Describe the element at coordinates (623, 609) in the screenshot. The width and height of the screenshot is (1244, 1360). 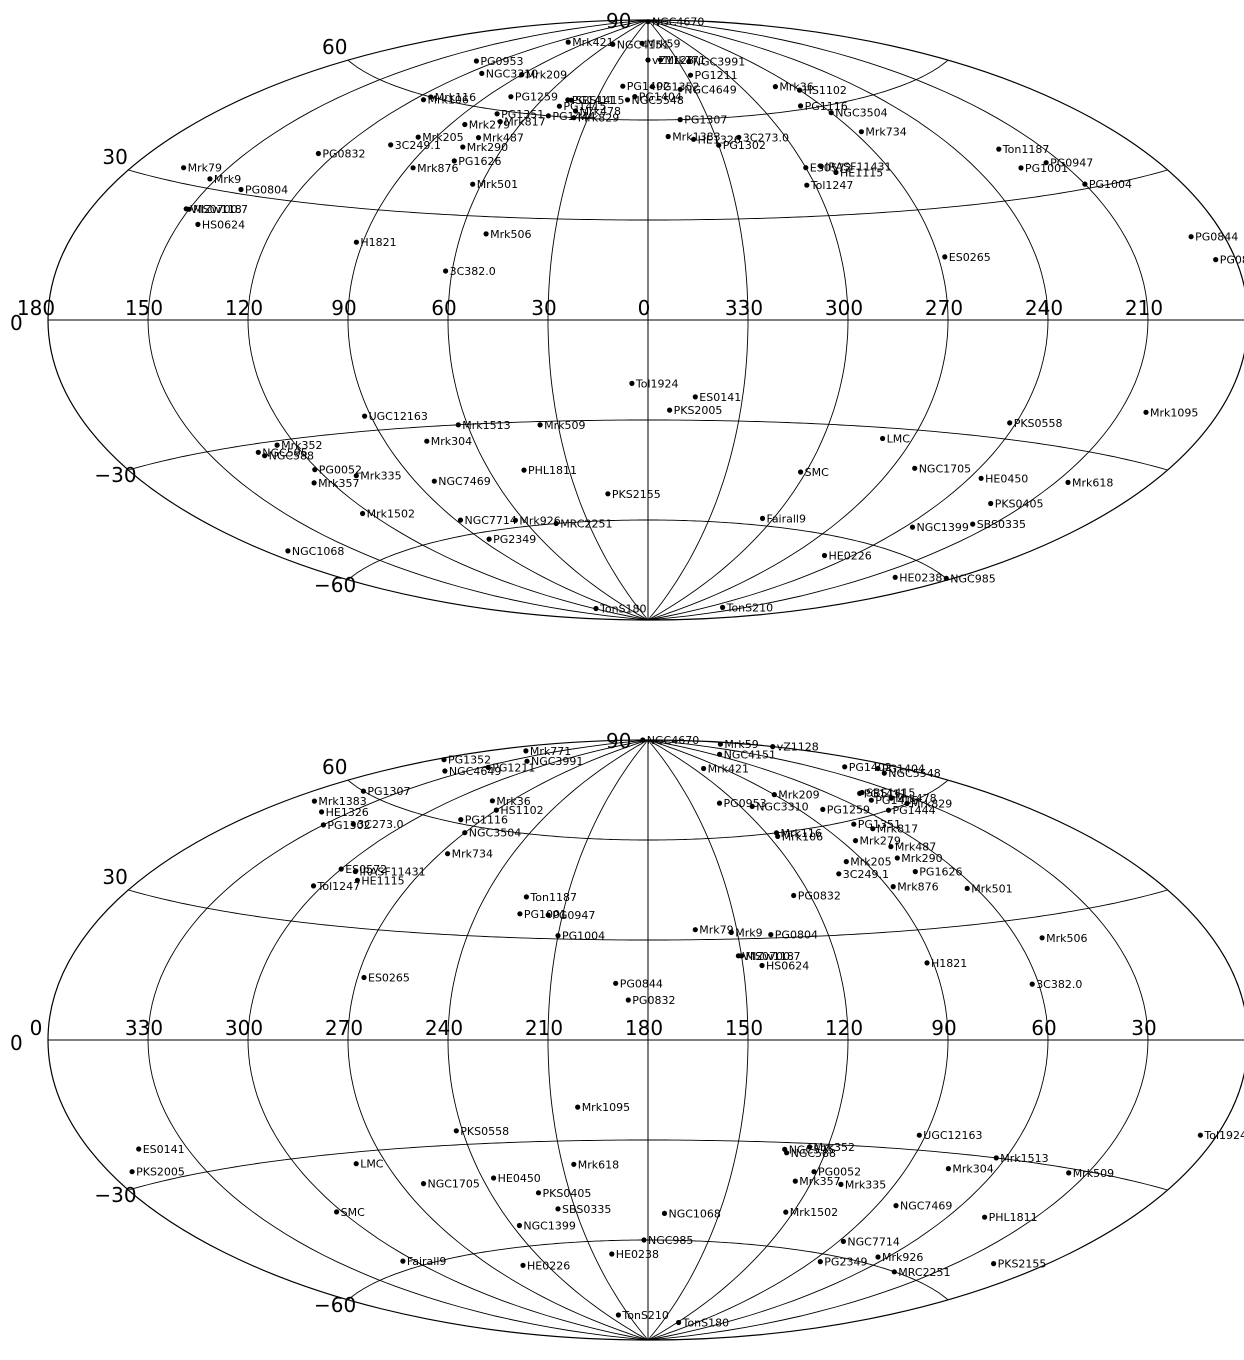
I see `source-label: TonS180` at that location.